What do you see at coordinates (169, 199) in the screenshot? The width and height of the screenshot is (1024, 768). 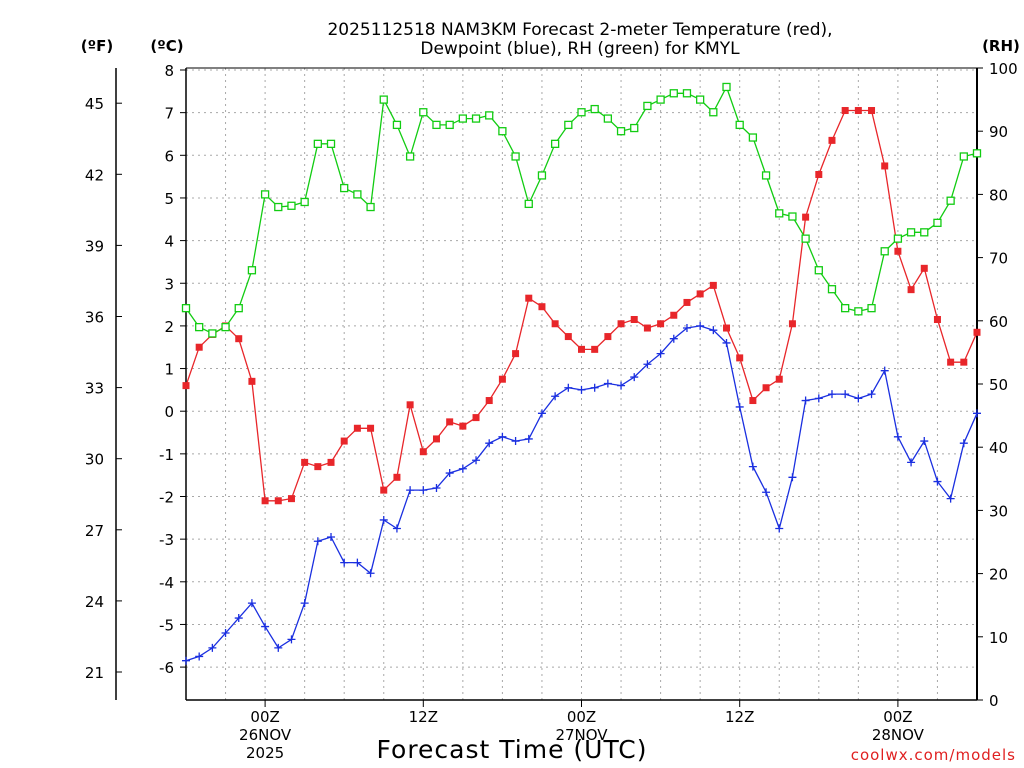 I see `celsius-tick-label: 5` at bounding box center [169, 199].